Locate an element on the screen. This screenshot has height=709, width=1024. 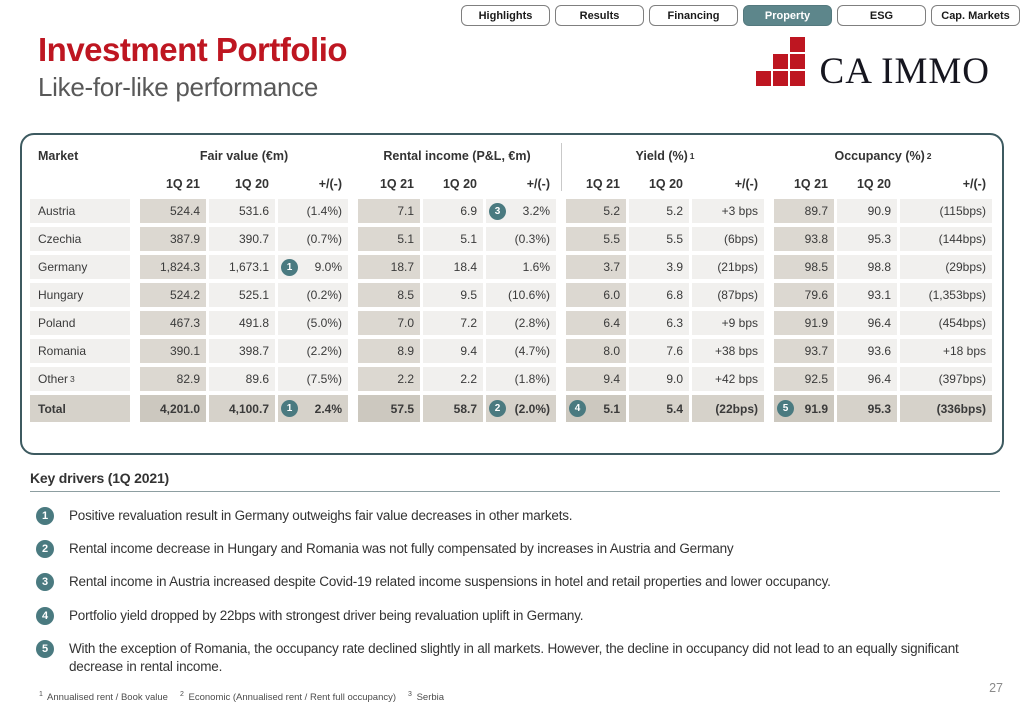
note-badge: 3 is located at coordinates (497, 211).